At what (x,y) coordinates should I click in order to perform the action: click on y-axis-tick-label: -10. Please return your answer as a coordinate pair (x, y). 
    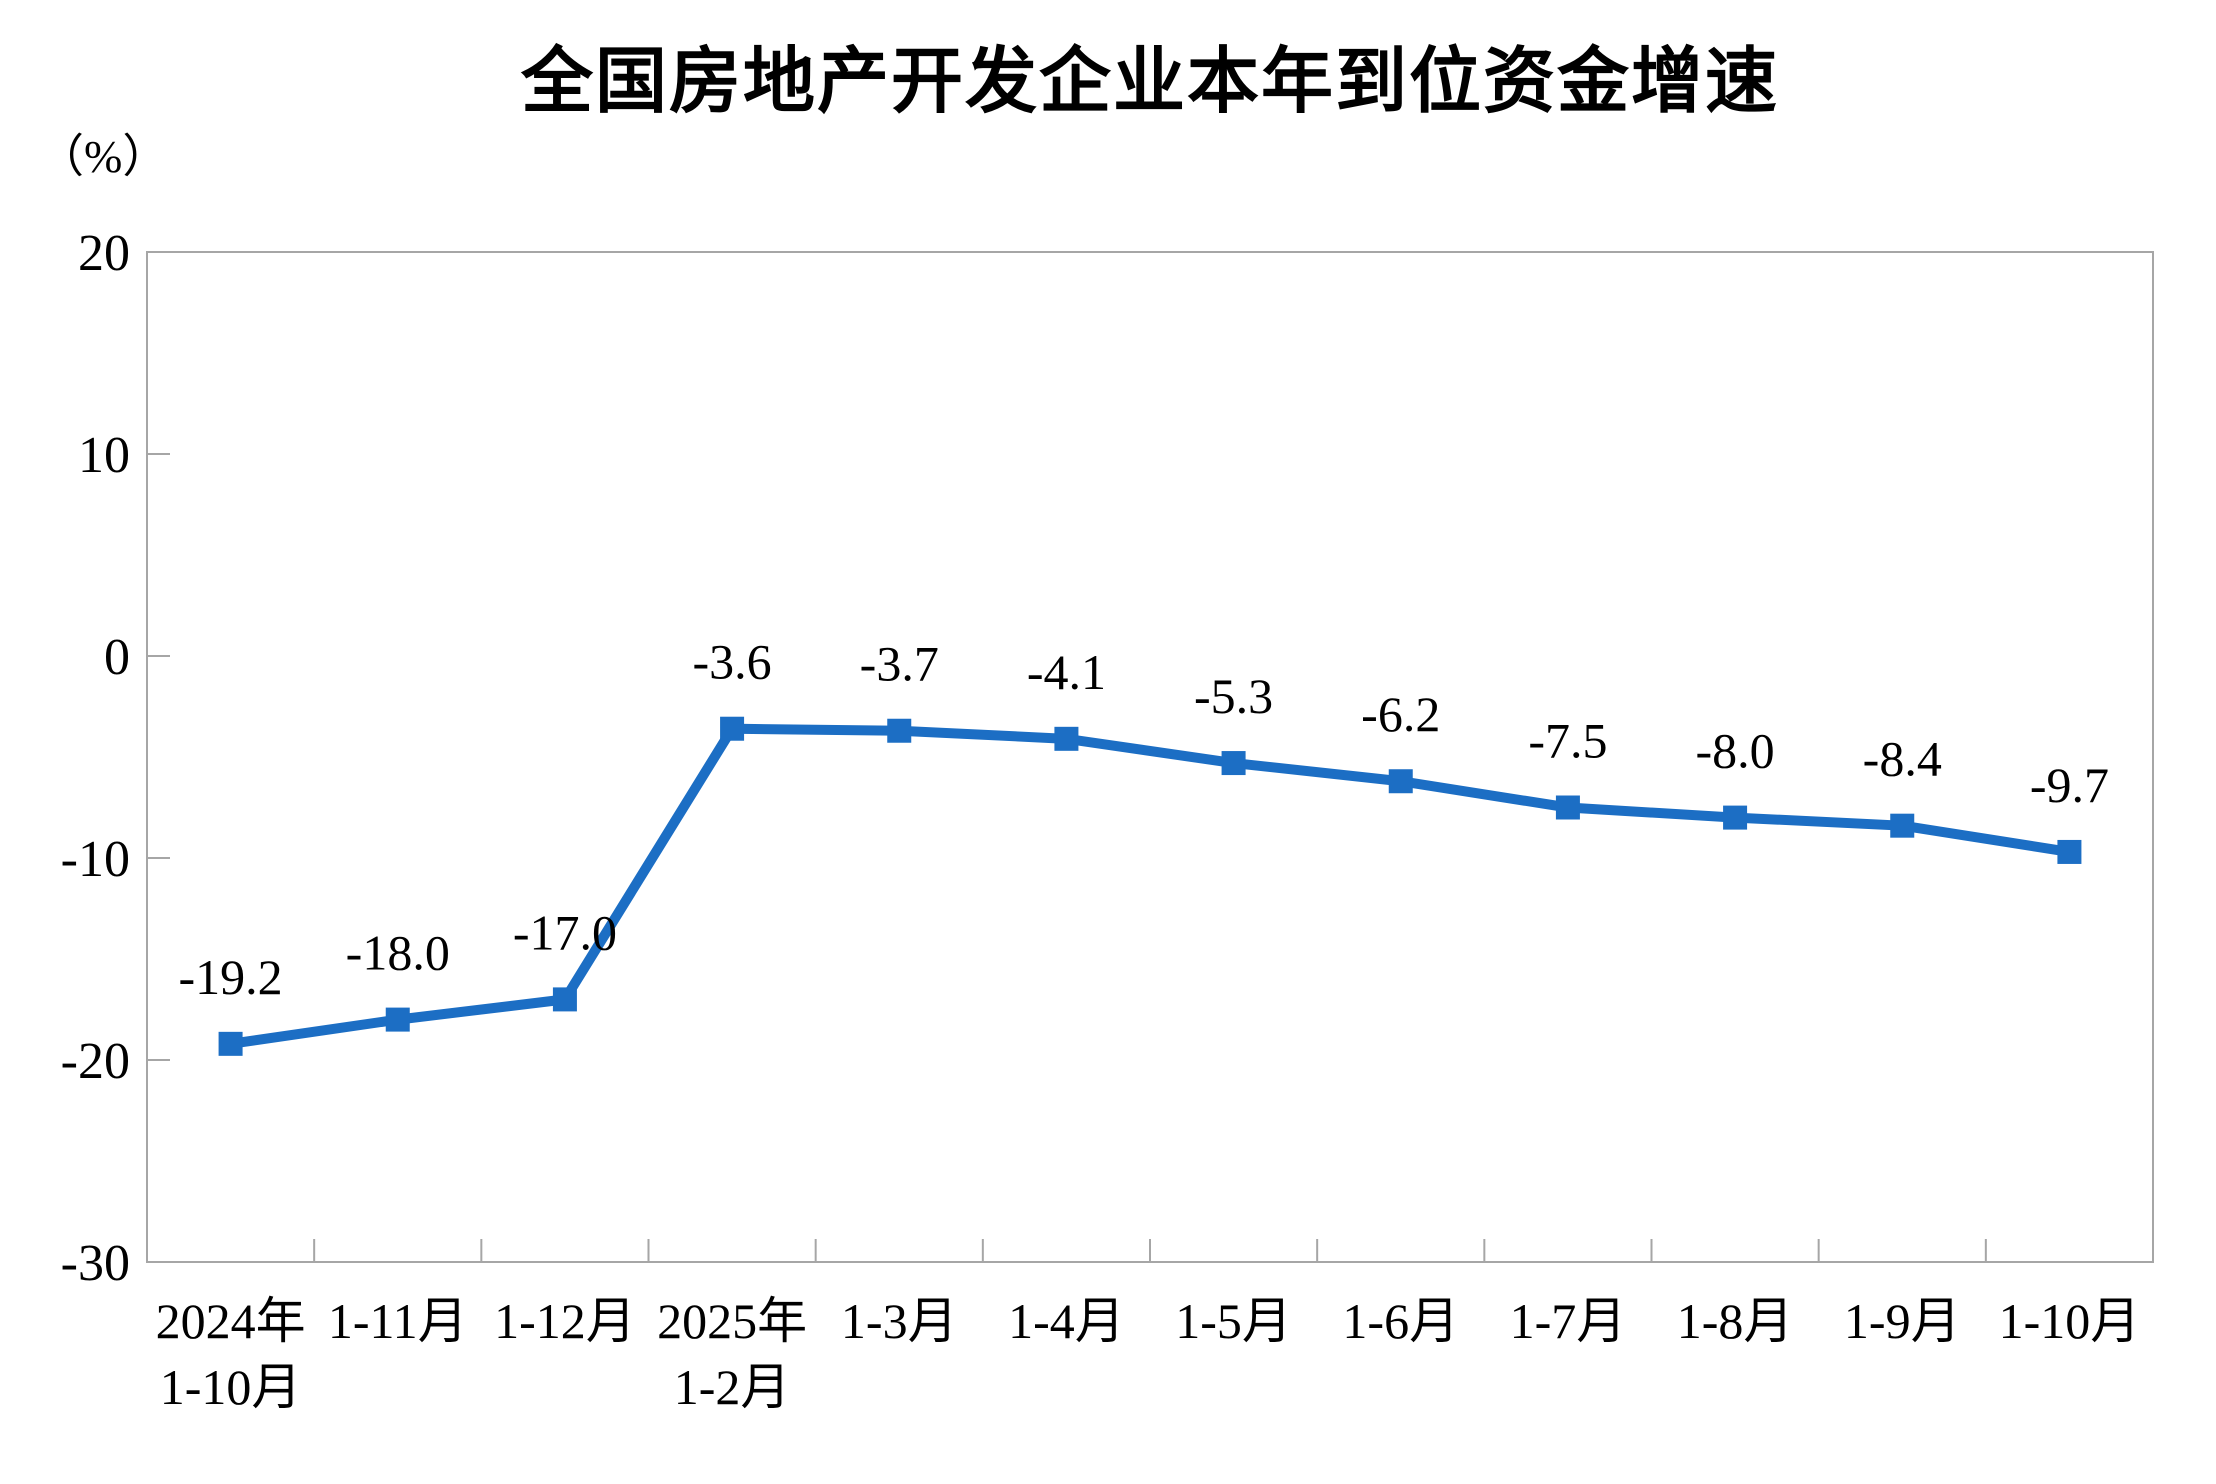
    Looking at the image, I should click on (95, 859).